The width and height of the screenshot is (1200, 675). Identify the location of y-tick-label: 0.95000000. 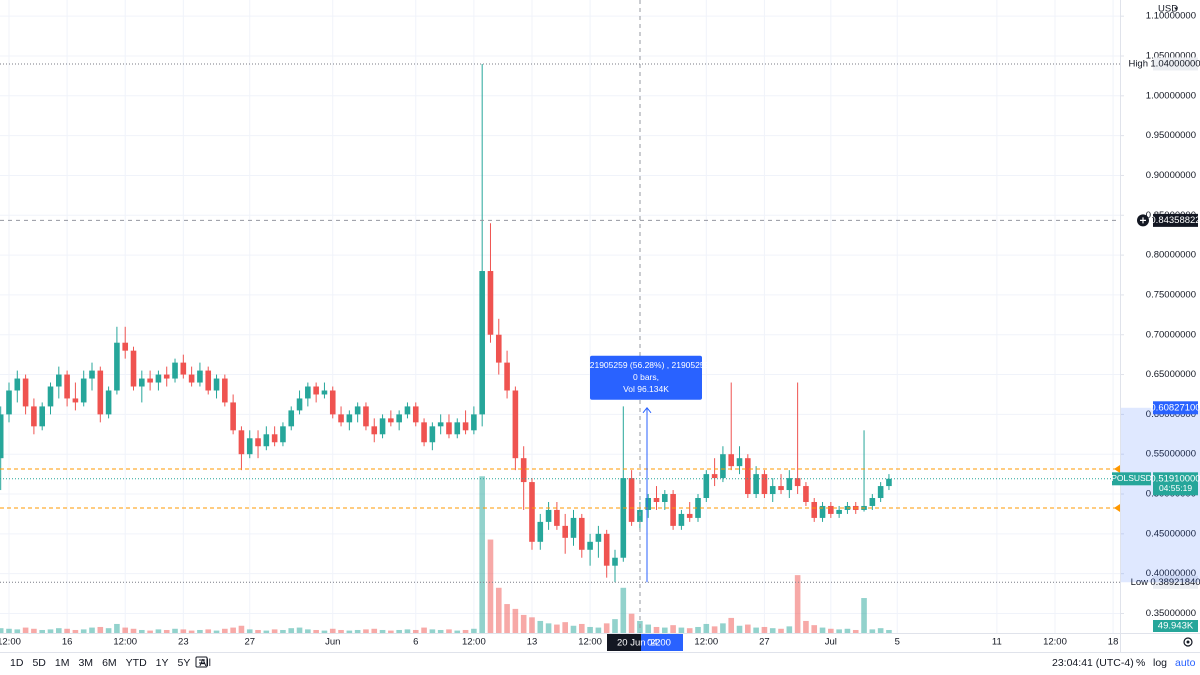
(1171, 135).